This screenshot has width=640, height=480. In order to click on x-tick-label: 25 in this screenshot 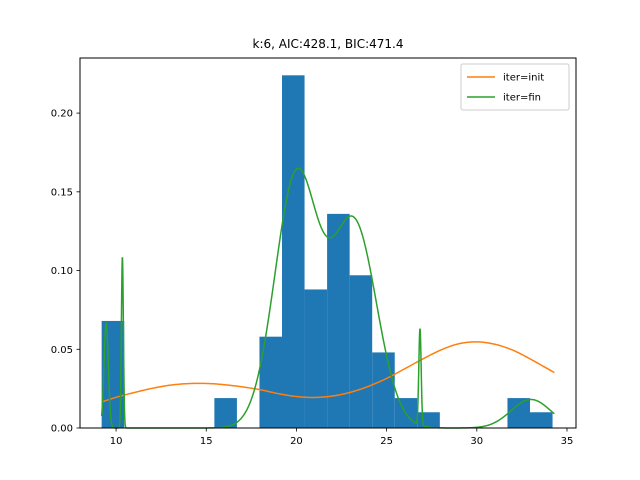, I will do `click(386, 441)`.